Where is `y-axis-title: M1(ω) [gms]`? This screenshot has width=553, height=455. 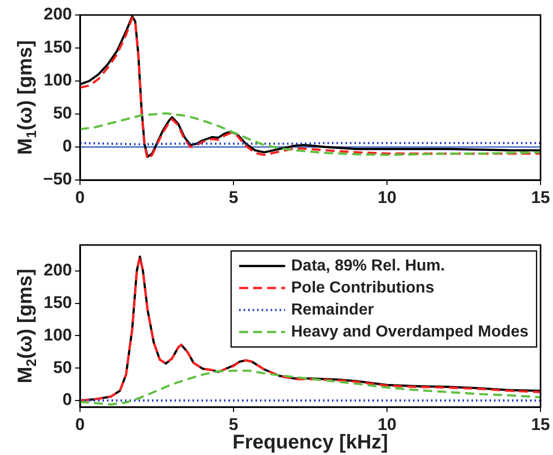 y-axis-title: M1(ω) [gms] is located at coordinates (26, 97).